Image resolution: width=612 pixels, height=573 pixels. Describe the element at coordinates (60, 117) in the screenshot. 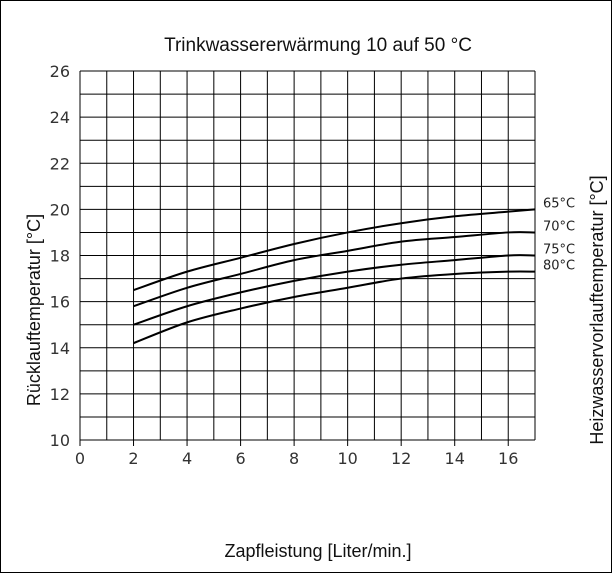

I see `y-tick-label: 24` at that location.